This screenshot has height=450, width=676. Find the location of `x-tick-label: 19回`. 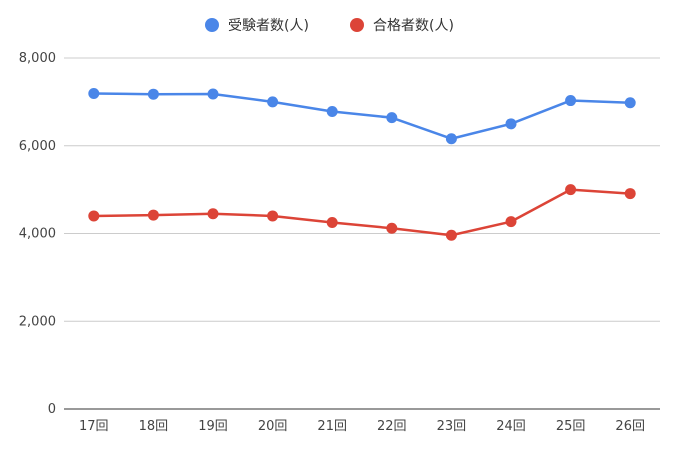

x-tick-label: 19回 is located at coordinates (213, 426).